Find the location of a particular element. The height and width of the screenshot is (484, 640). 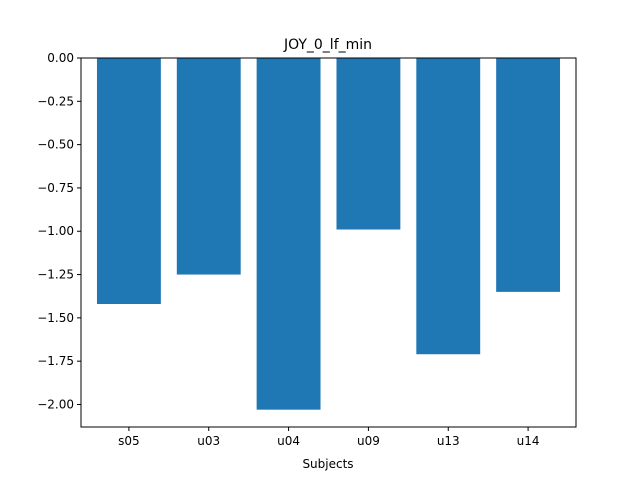

x-axis-label: Subjects is located at coordinates (327, 464).